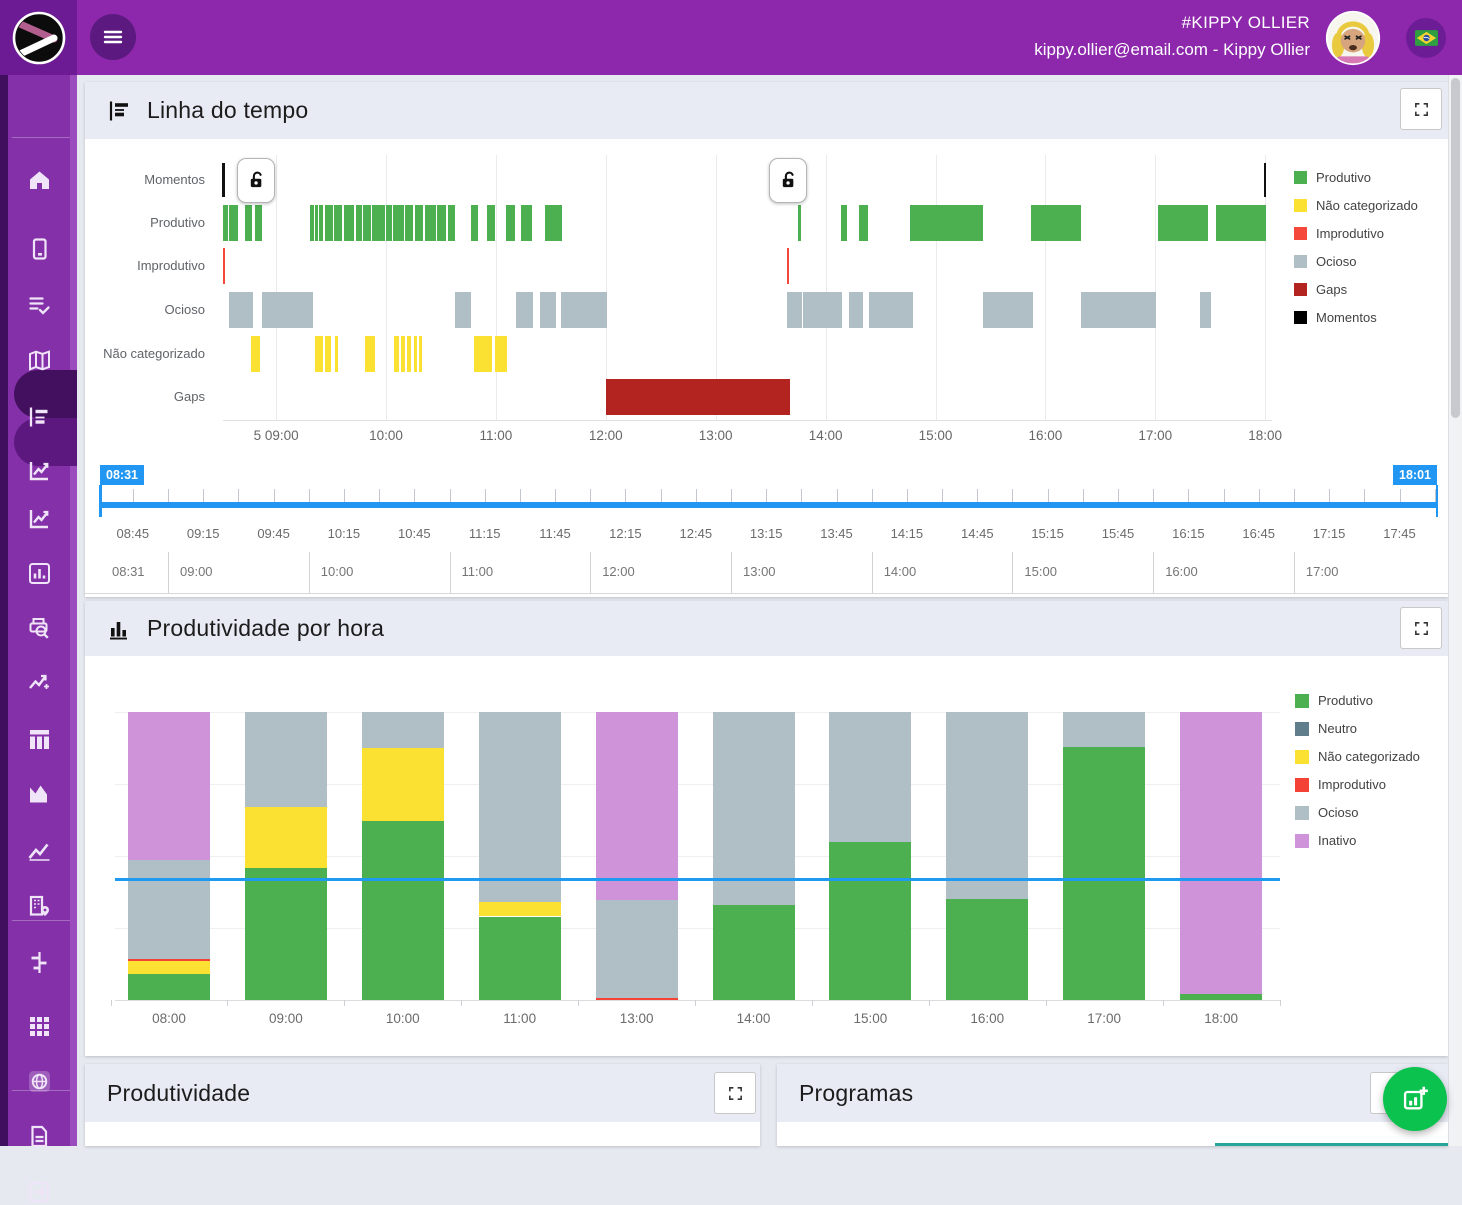 The width and height of the screenshot is (1462, 1205). Describe the element at coordinates (1325, 840) in the screenshot. I see `legend-item-inativo: Inativo` at that location.